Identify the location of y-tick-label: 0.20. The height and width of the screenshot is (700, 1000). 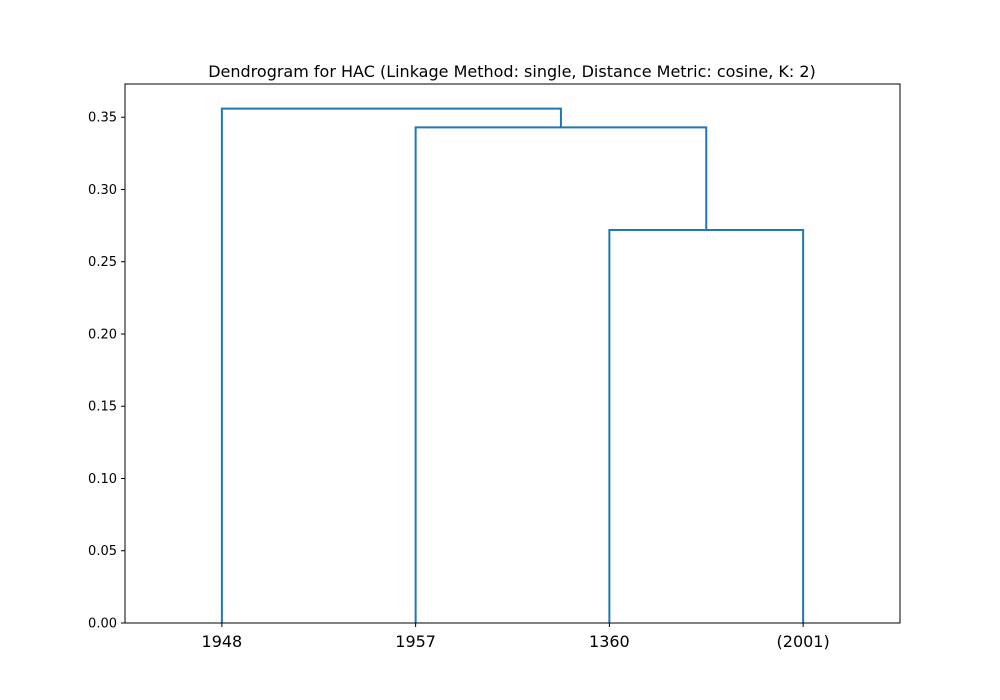
(102, 334).